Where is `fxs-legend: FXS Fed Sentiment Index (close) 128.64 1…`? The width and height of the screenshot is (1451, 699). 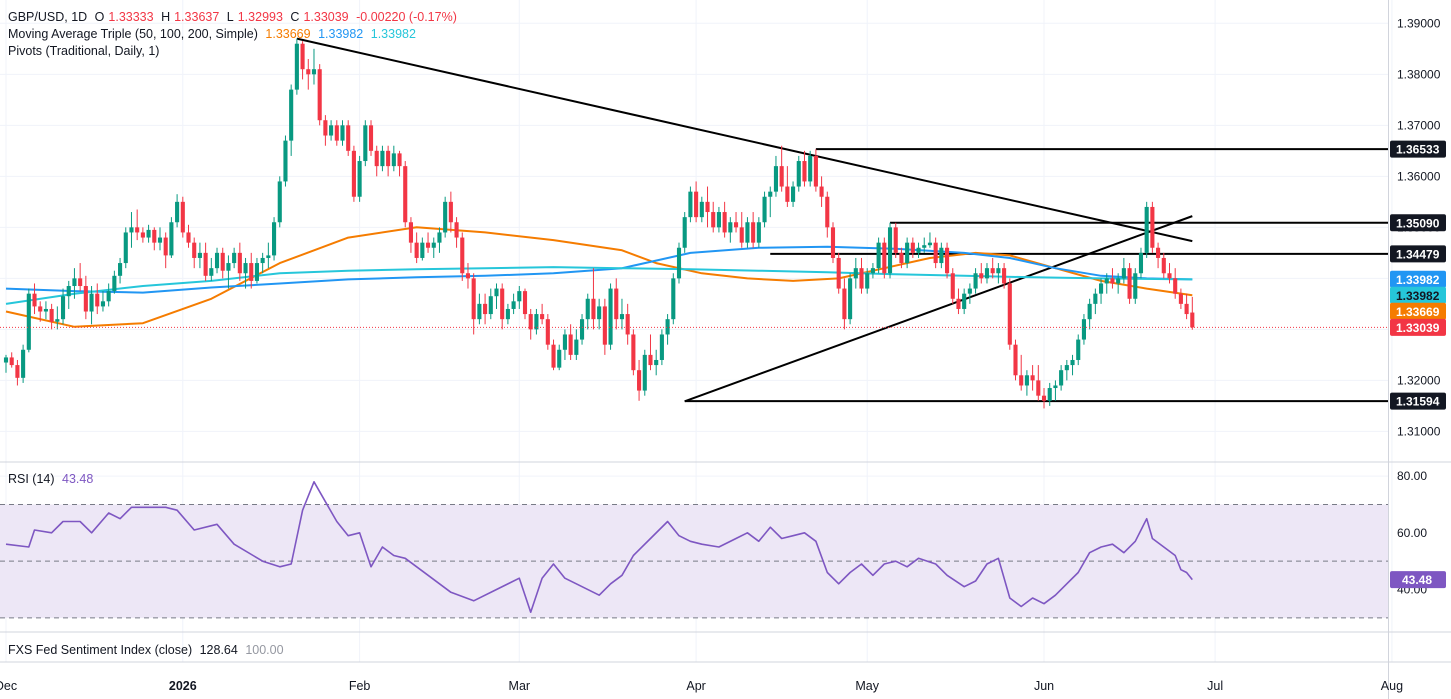 fxs-legend: FXS Fed Sentiment Index (close) 128.64 1… is located at coordinates (146, 650).